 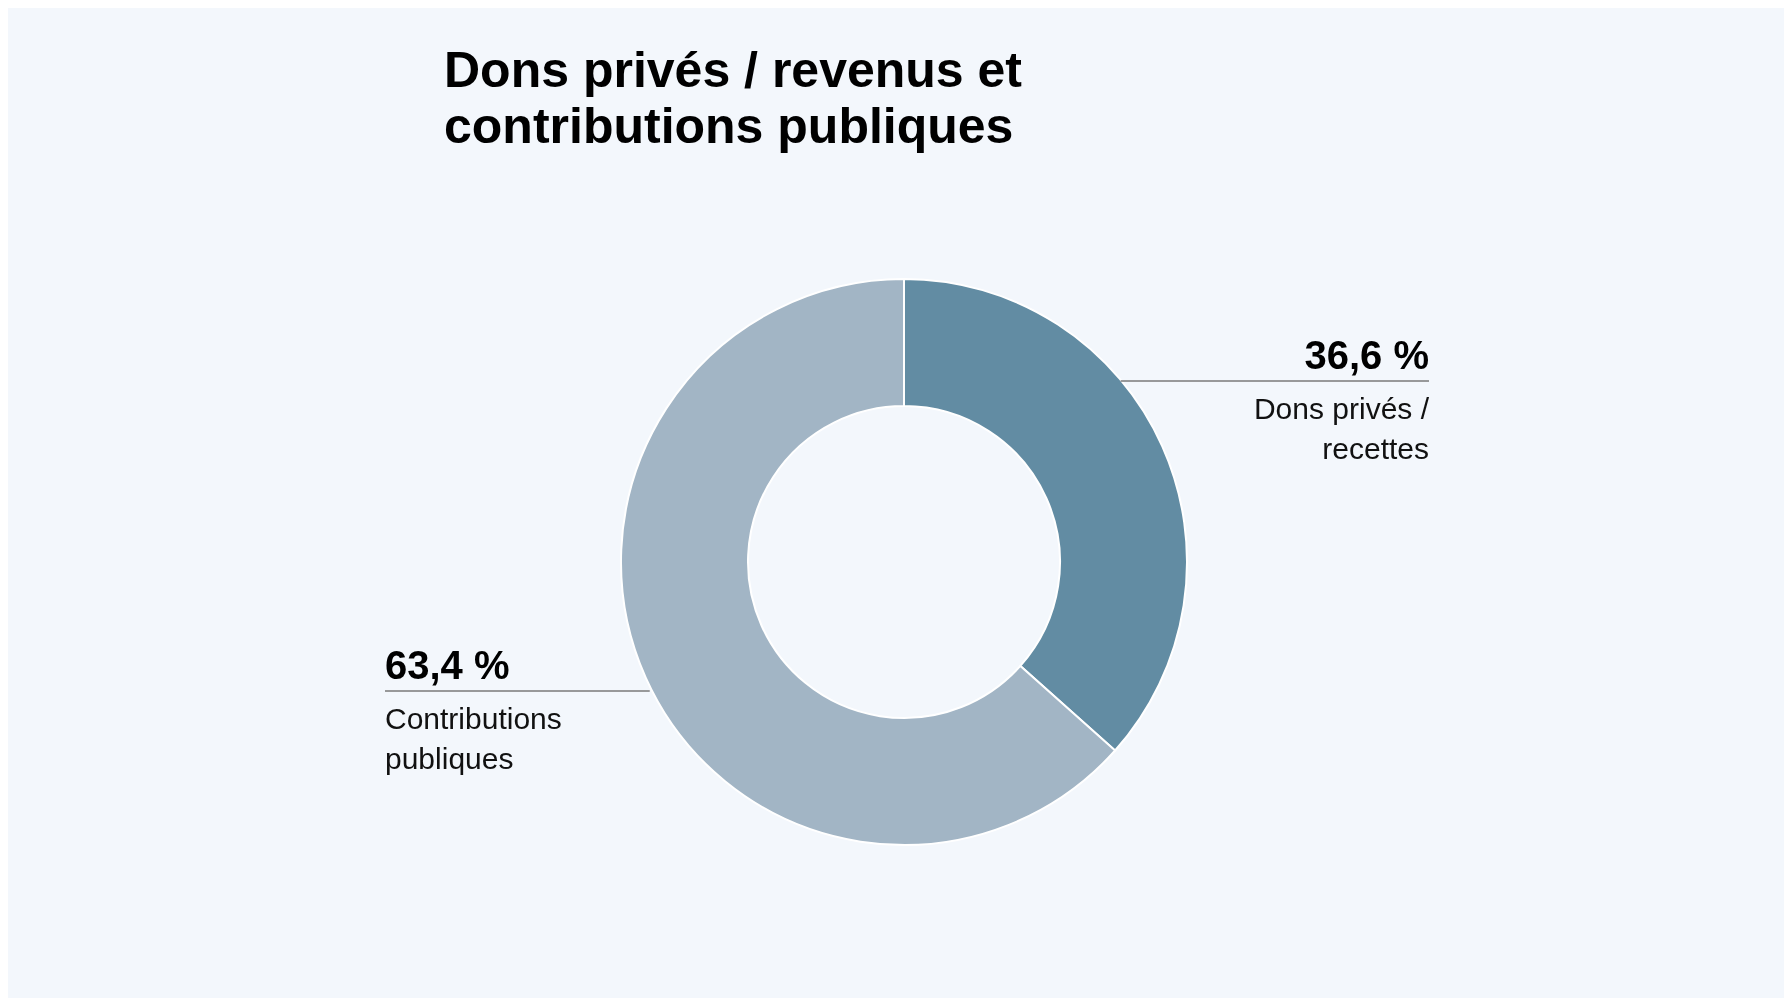 What do you see at coordinates (473, 738) in the screenshot?
I see `slice-label: Contributions publiques` at bounding box center [473, 738].